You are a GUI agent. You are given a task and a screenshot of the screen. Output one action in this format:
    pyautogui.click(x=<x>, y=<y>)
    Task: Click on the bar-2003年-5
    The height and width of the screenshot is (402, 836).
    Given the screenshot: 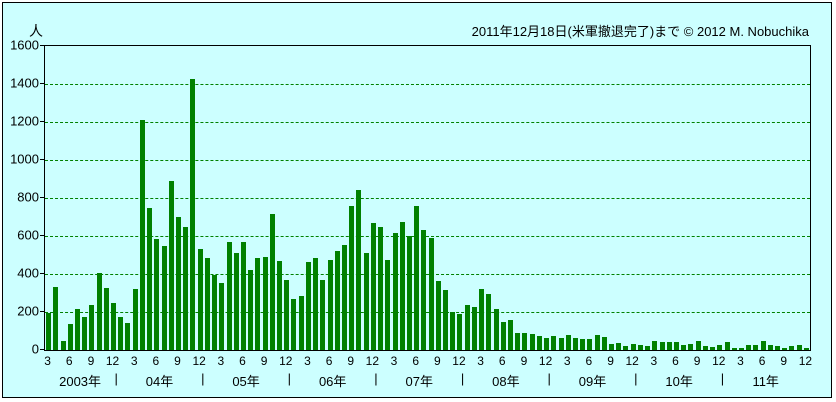 What is the action you would take?
    pyautogui.click(x=63, y=345)
    